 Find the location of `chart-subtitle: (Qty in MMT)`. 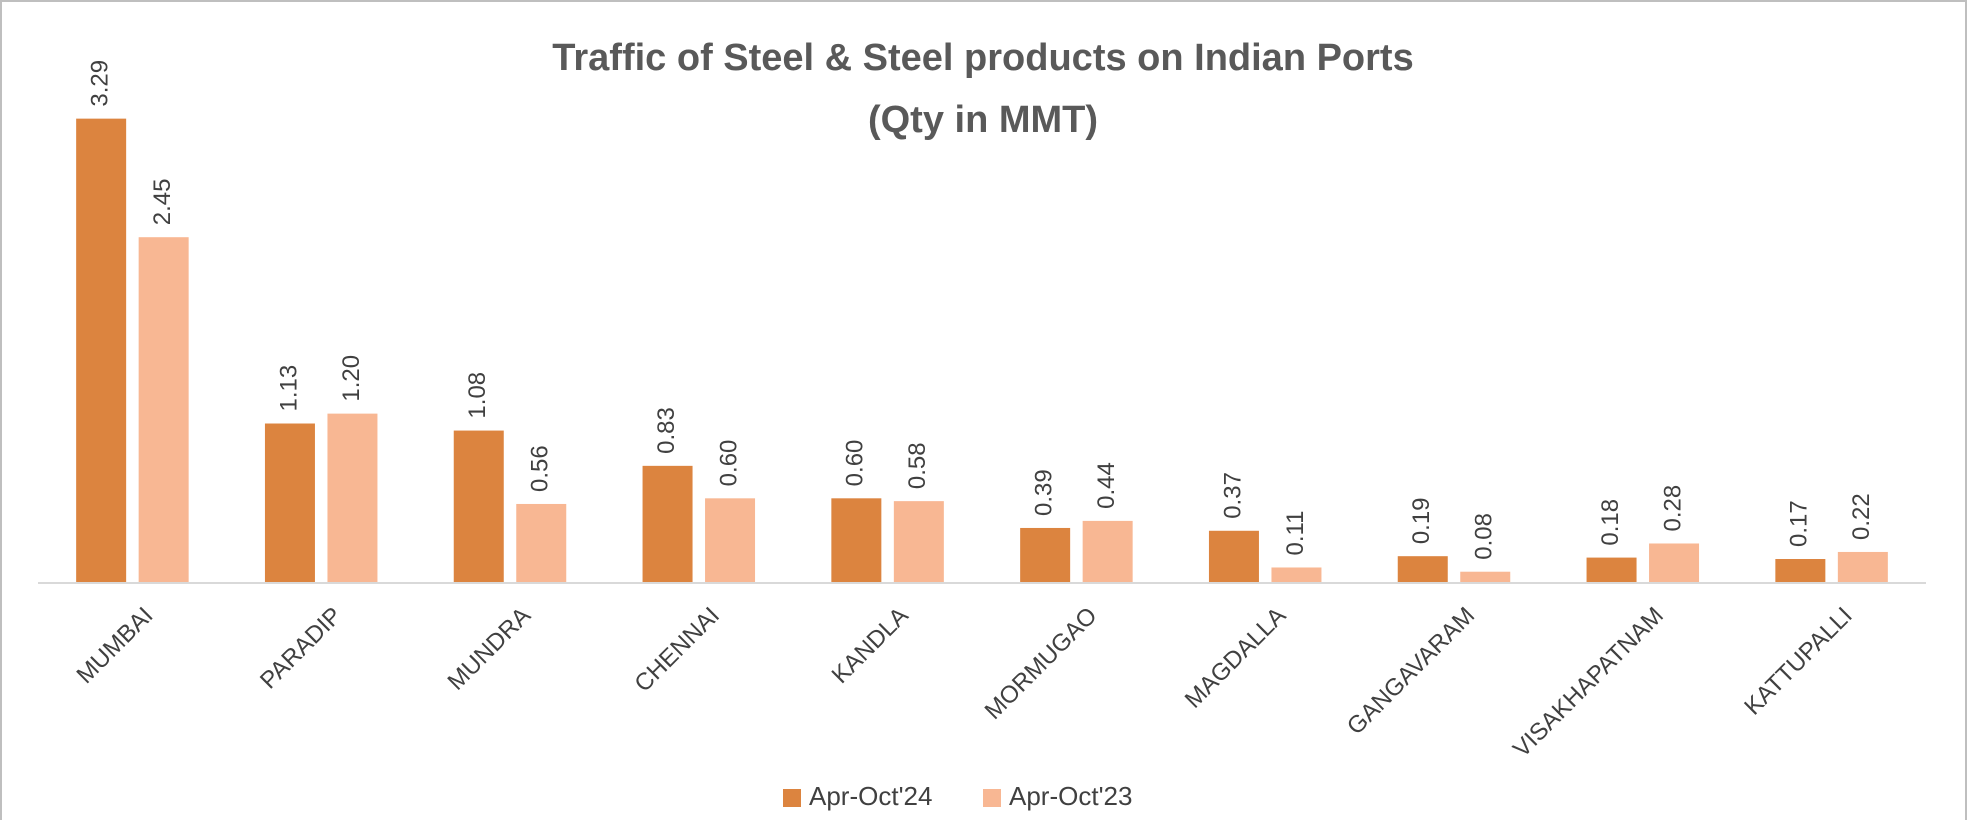

chart-subtitle: (Qty in MMT) is located at coordinates (983, 120).